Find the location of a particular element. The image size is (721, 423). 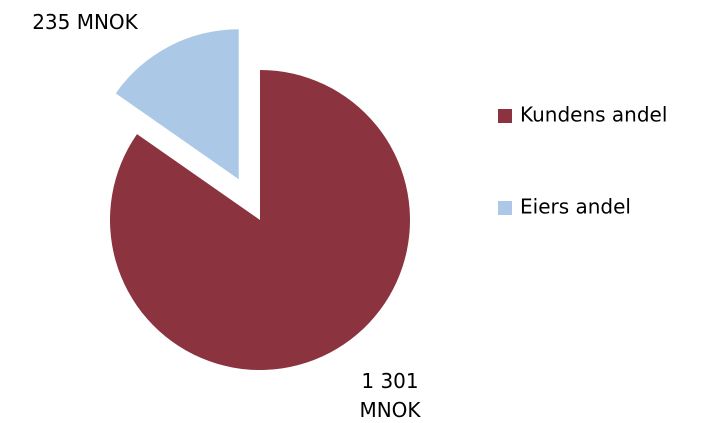

data-label: 1 301 MNOK is located at coordinates (390, 395).